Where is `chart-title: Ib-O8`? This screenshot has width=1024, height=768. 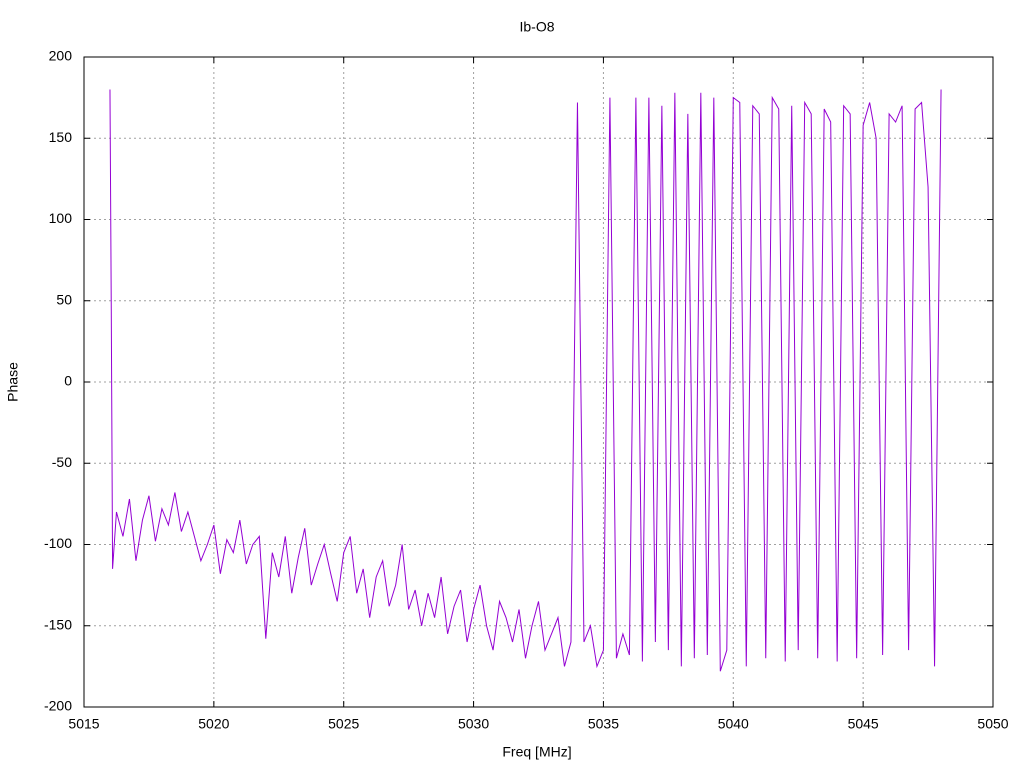 chart-title: Ib-O8 is located at coordinates (536, 27).